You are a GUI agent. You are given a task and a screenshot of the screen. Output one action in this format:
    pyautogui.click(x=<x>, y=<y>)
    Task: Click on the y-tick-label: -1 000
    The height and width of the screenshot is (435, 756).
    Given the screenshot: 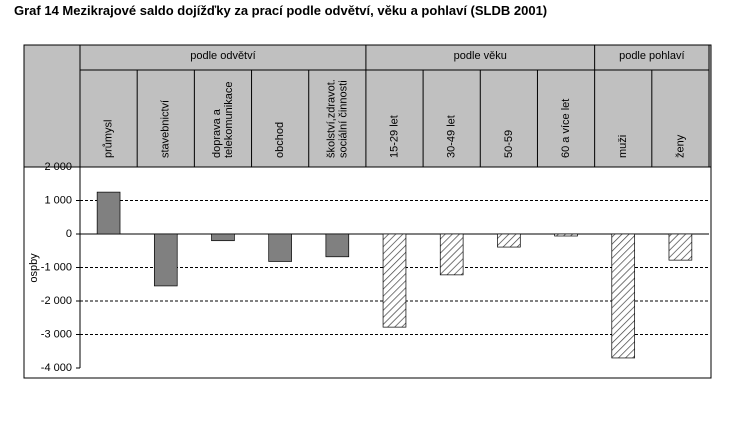 What is the action you would take?
    pyautogui.click(x=56, y=267)
    